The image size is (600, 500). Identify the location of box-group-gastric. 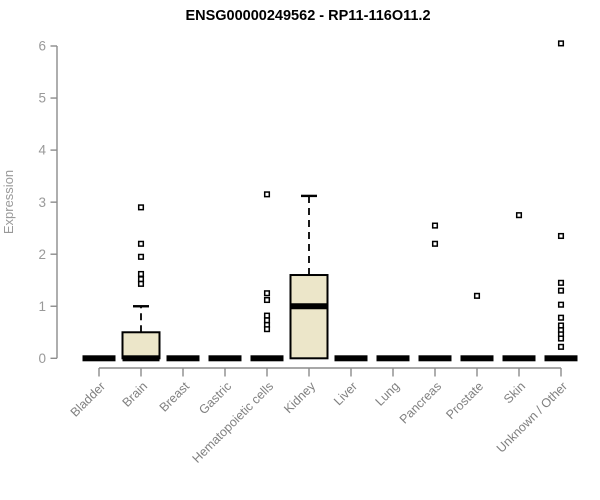
(225, 358).